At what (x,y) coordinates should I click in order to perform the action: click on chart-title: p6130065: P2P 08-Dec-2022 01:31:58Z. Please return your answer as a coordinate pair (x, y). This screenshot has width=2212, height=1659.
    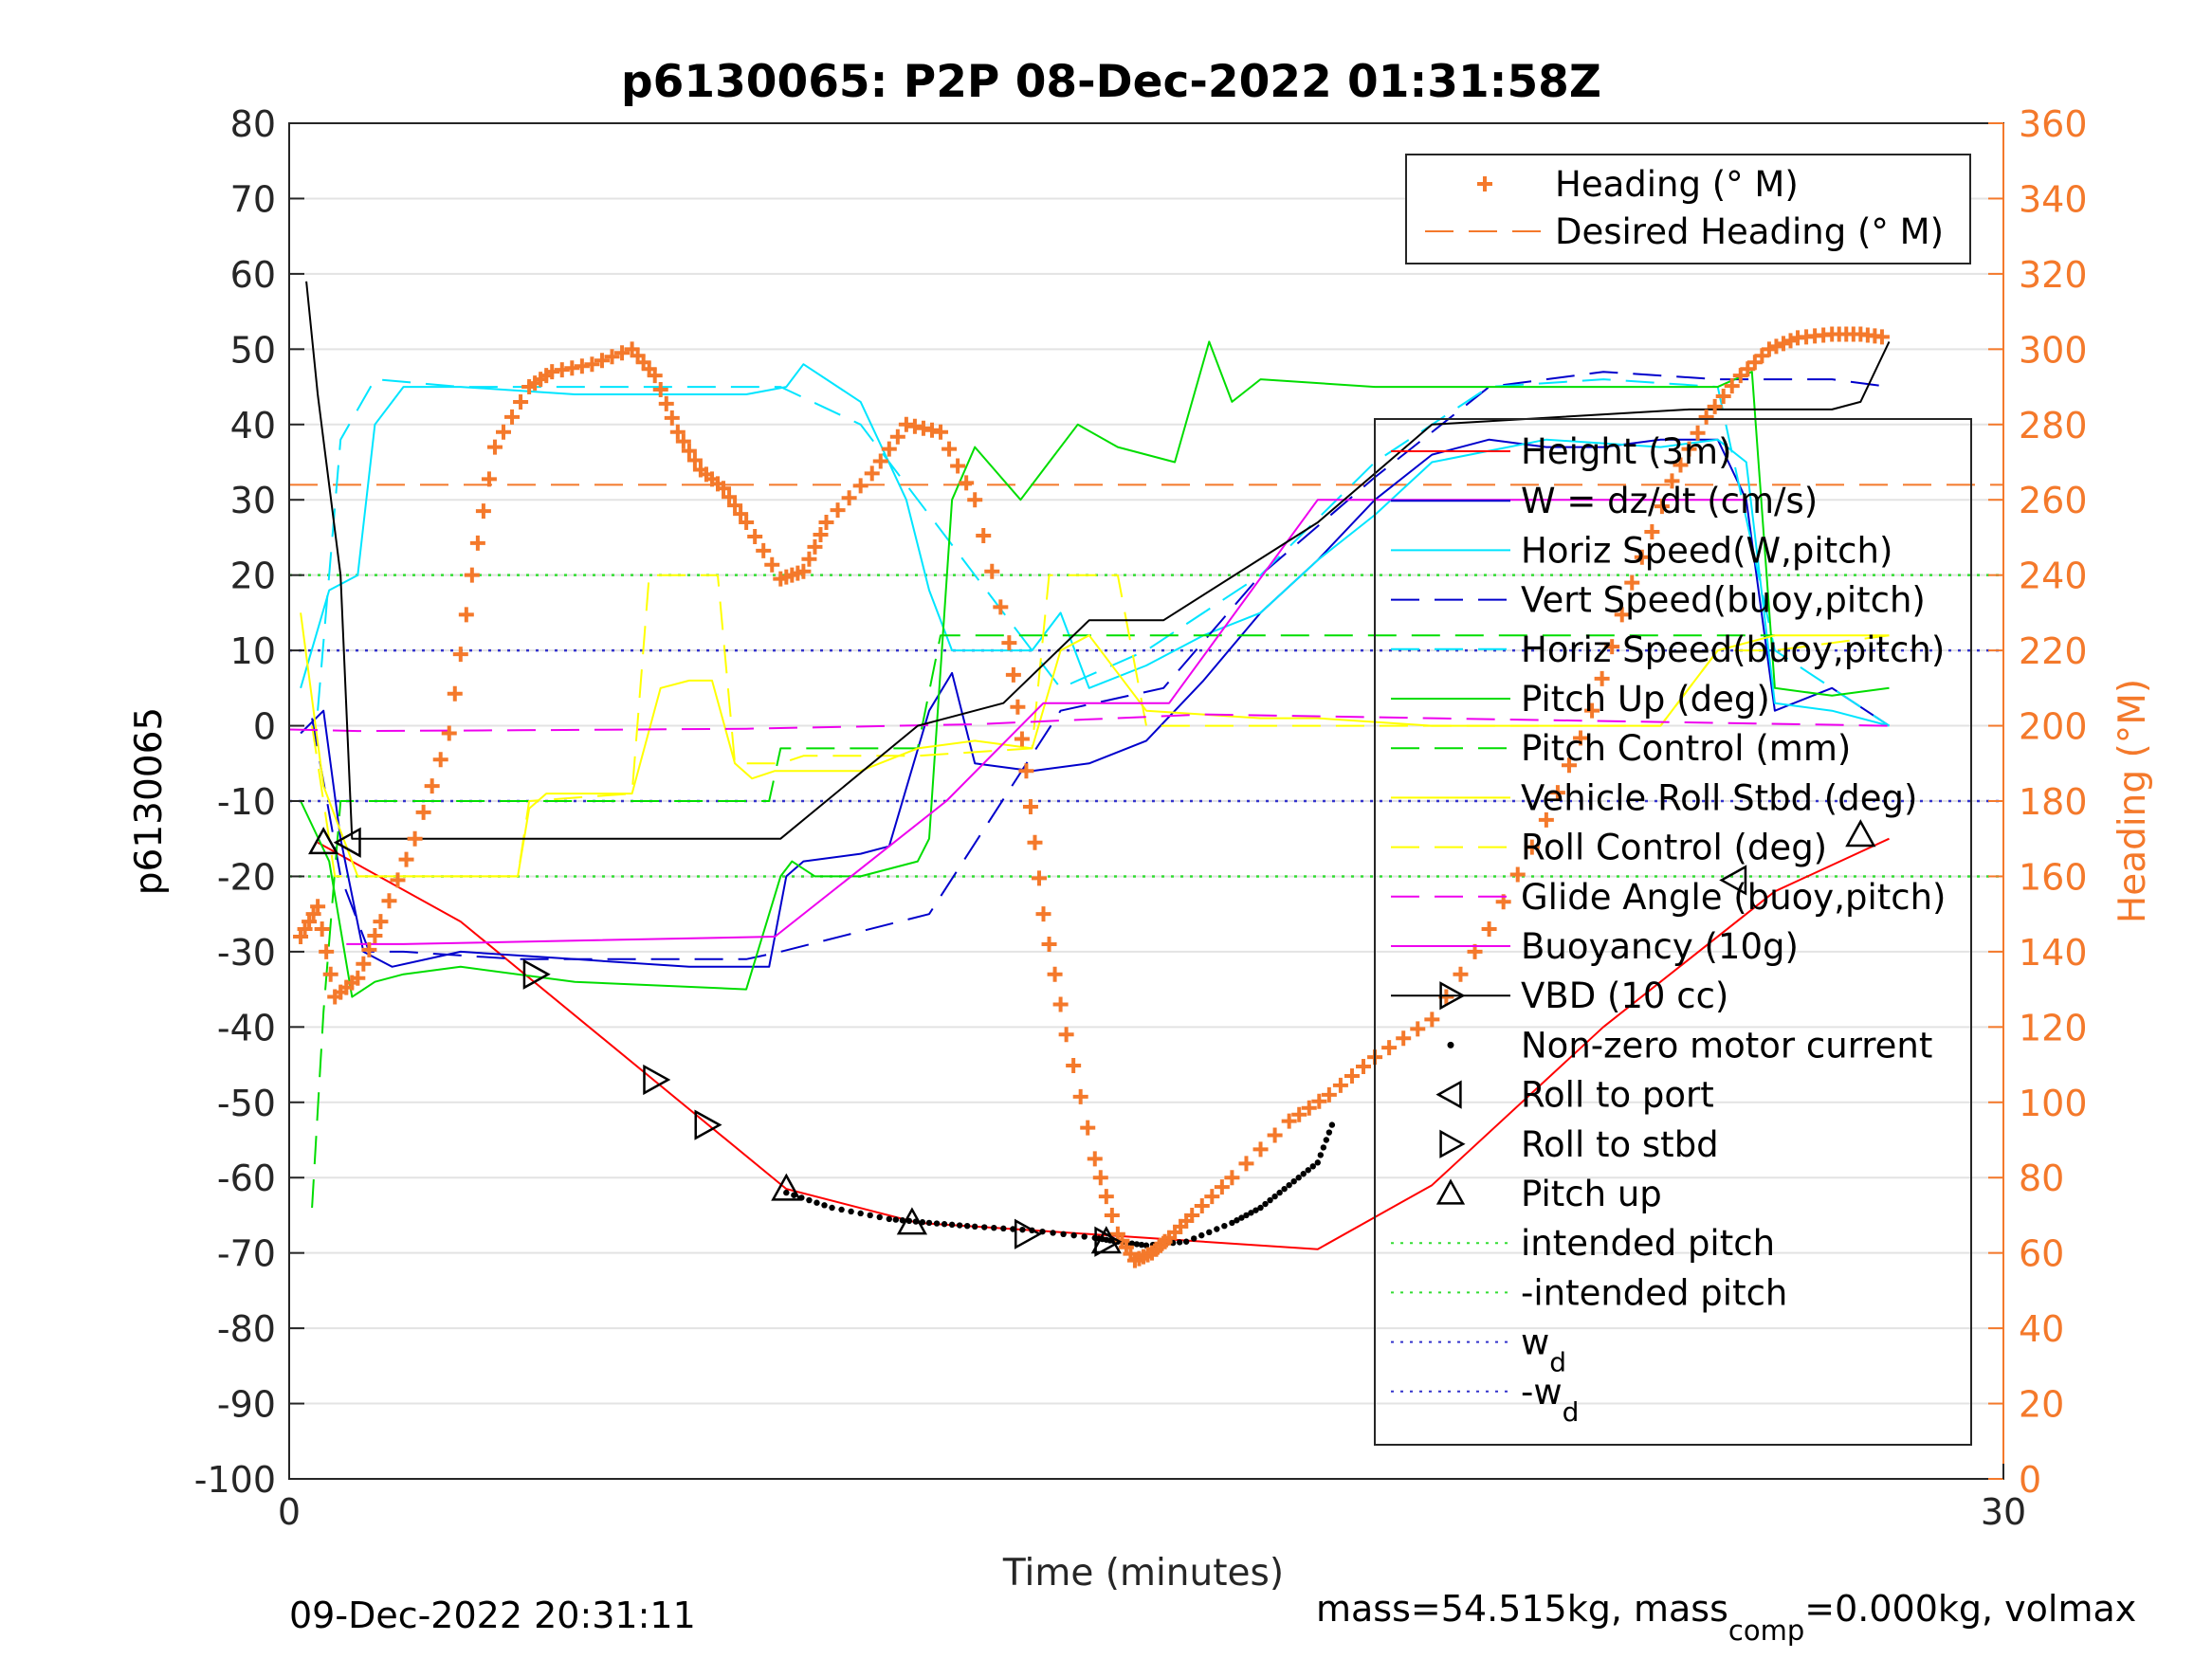
    Looking at the image, I should click on (1111, 82).